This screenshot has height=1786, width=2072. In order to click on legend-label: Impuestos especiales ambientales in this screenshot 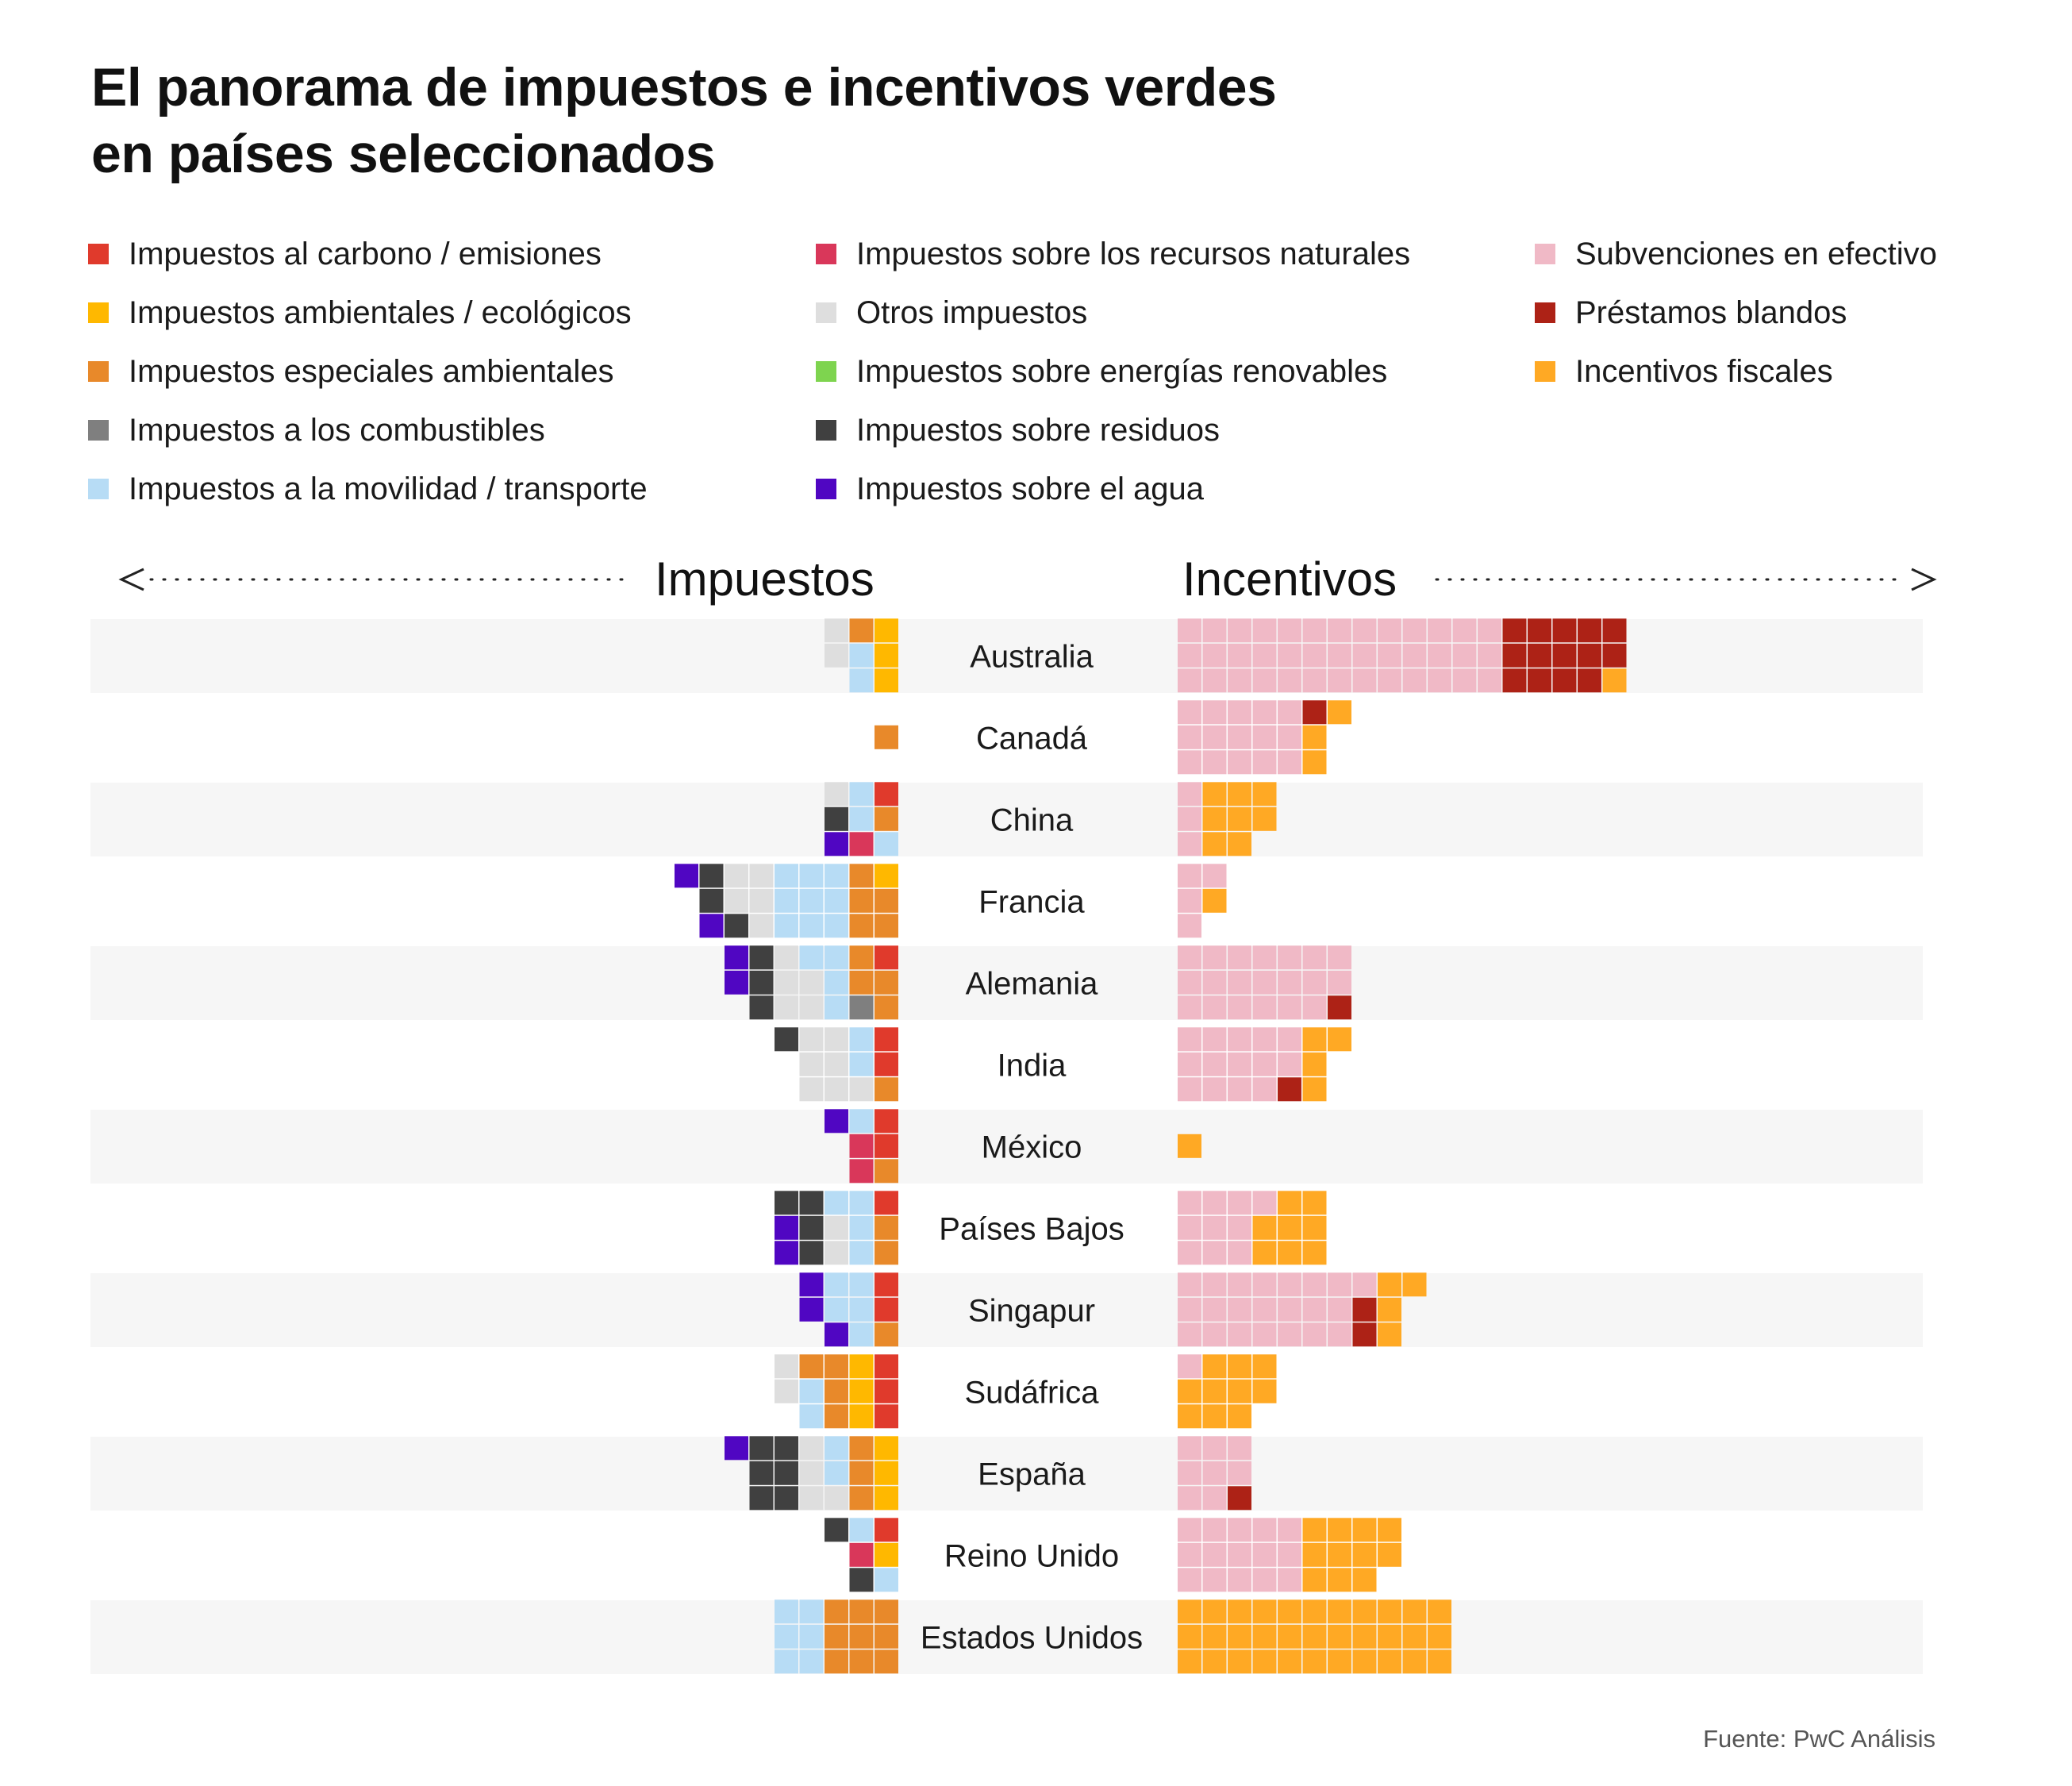, I will do `click(371, 371)`.